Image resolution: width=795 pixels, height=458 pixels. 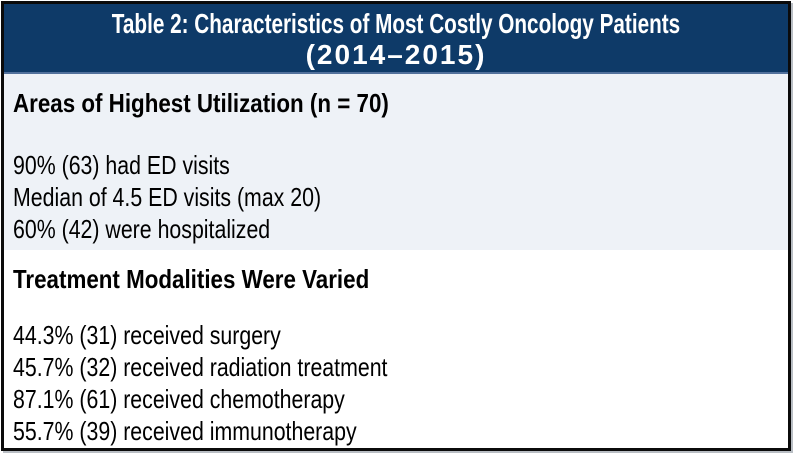 What do you see at coordinates (167, 197) in the screenshot?
I see `table-row-median-ed-visits: Median of 4.5 ED visits (max 20)` at bounding box center [167, 197].